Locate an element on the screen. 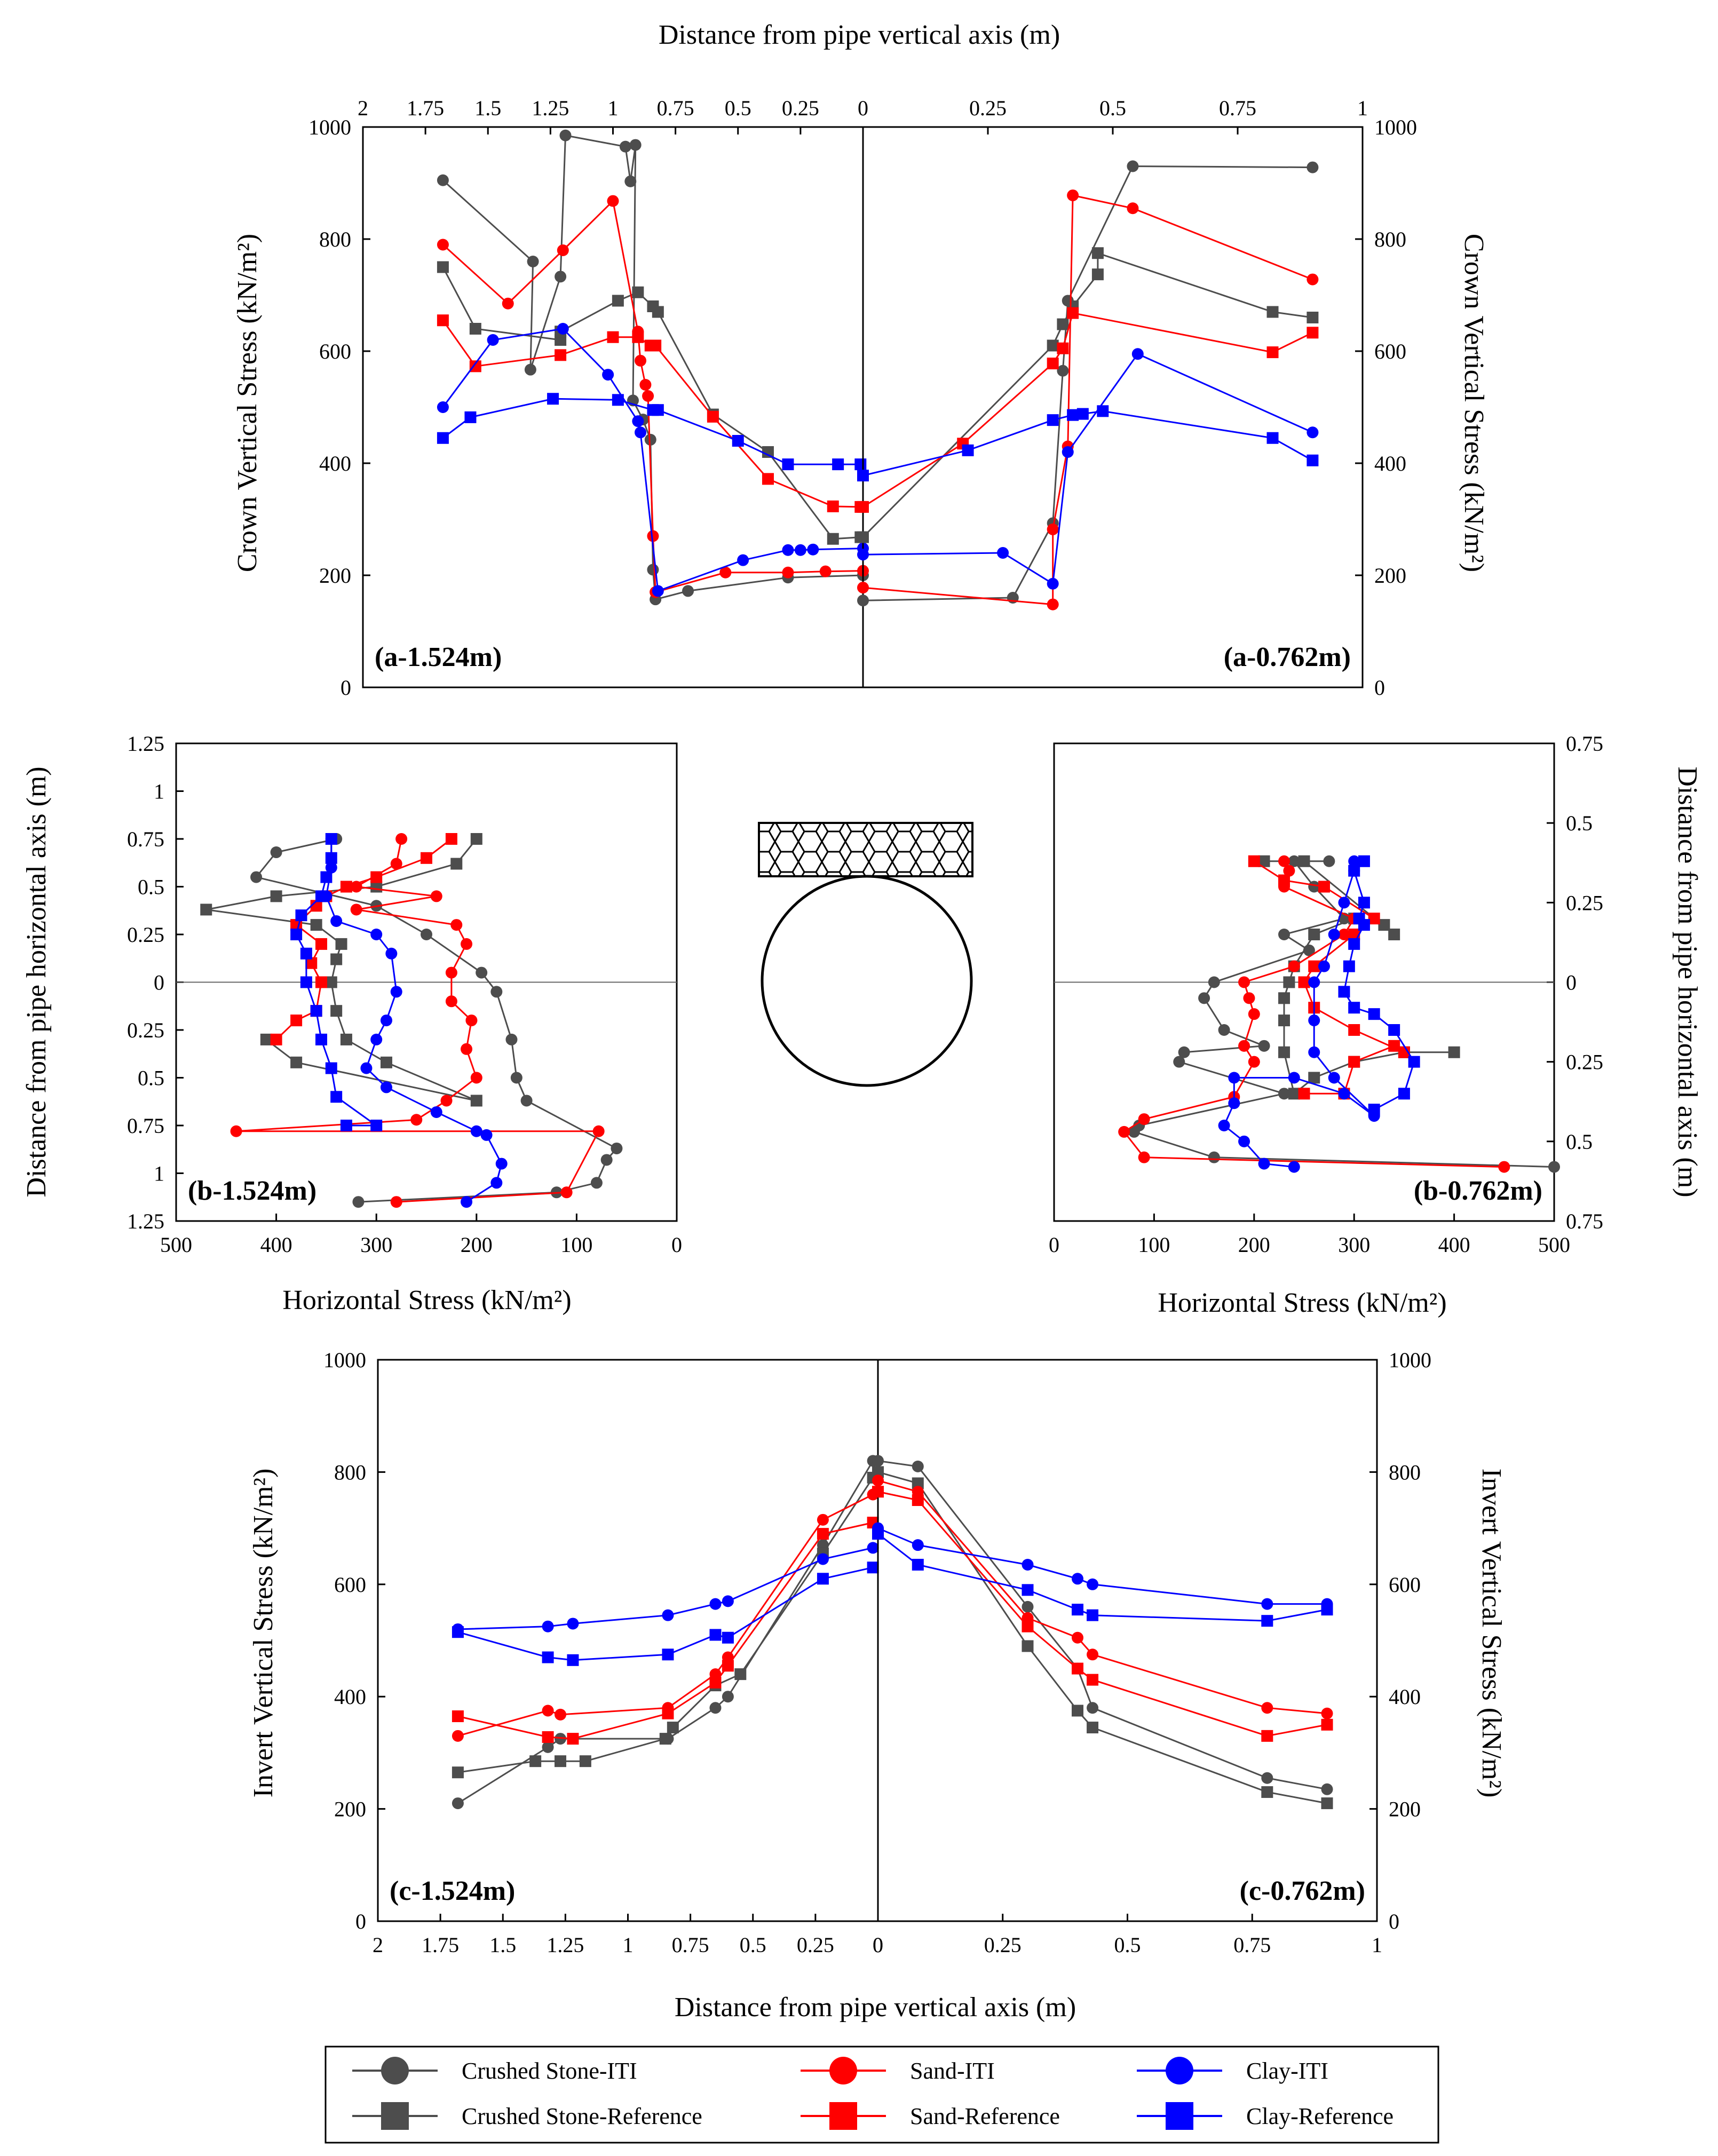  x-tick-label: 1.5 is located at coordinates (502, 1945).